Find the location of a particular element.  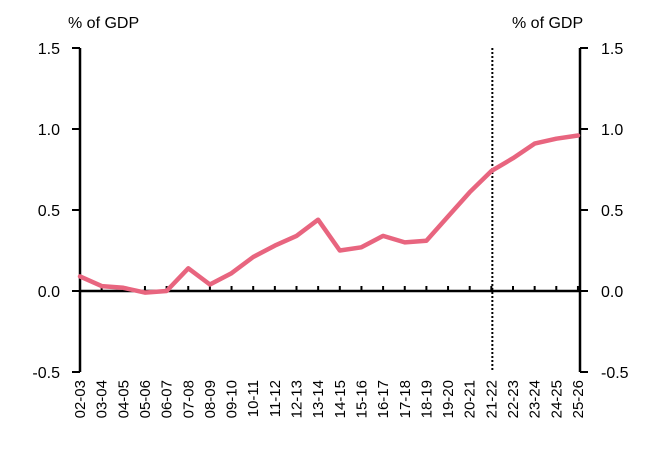

category-label: 25-26 is located at coordinates (578, 399).